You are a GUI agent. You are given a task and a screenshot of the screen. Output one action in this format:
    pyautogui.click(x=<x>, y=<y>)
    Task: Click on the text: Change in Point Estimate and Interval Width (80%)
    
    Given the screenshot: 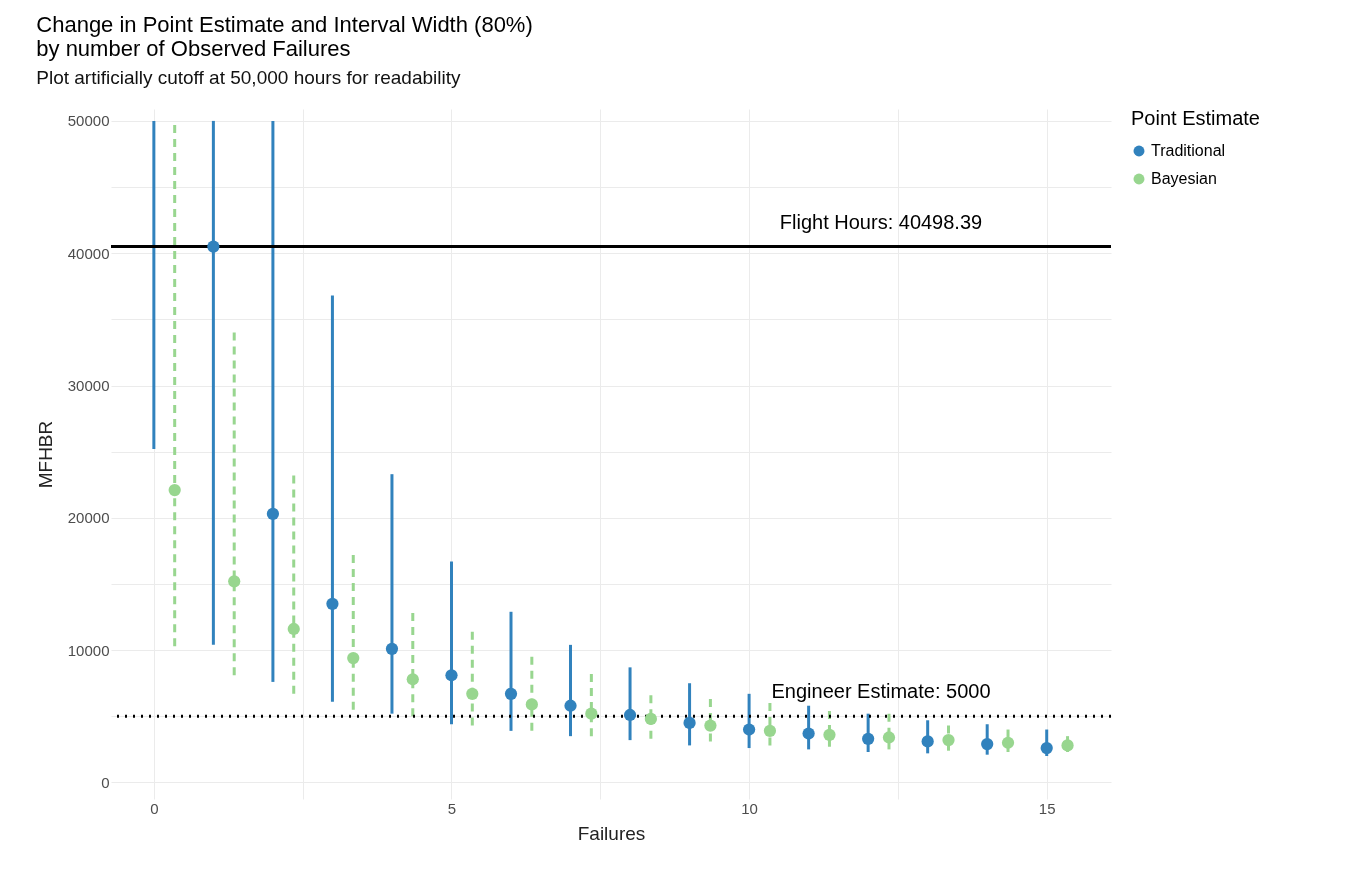 What is the action you would take?
    pyautogui.click(x=284, y=24)
    